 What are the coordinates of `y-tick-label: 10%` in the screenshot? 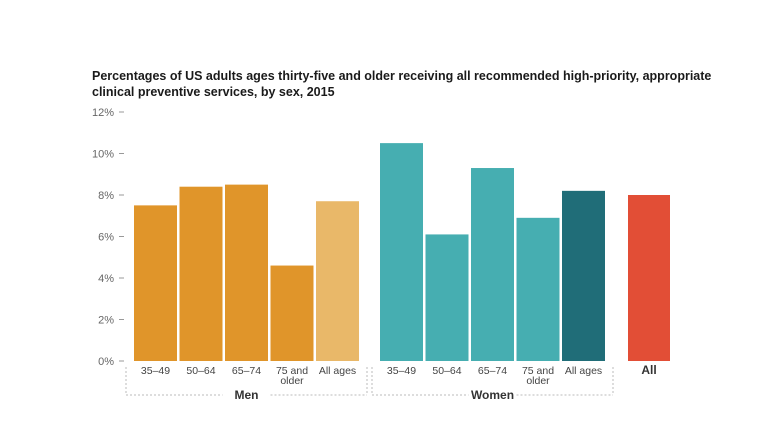 It's located at (103, 155).